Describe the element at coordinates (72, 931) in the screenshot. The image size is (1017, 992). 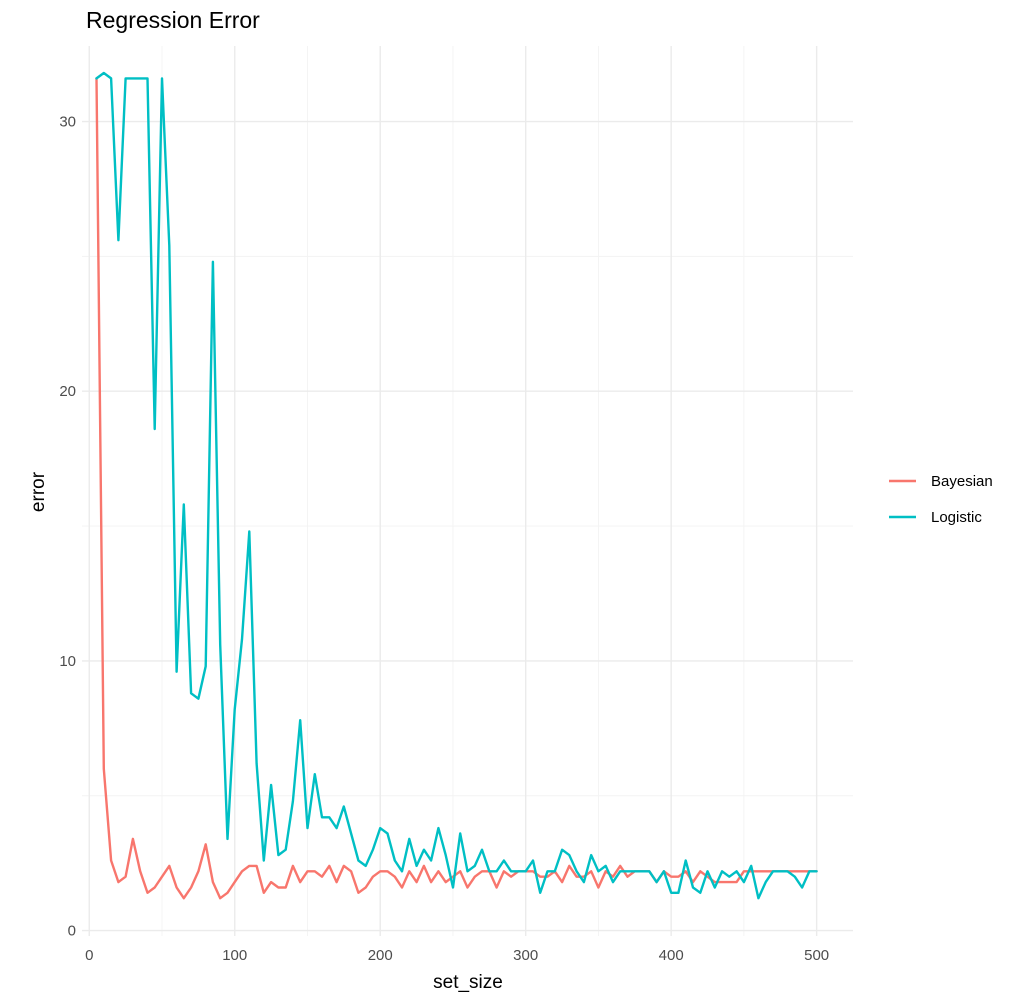
I see `y-tick-label: 0` at that location.